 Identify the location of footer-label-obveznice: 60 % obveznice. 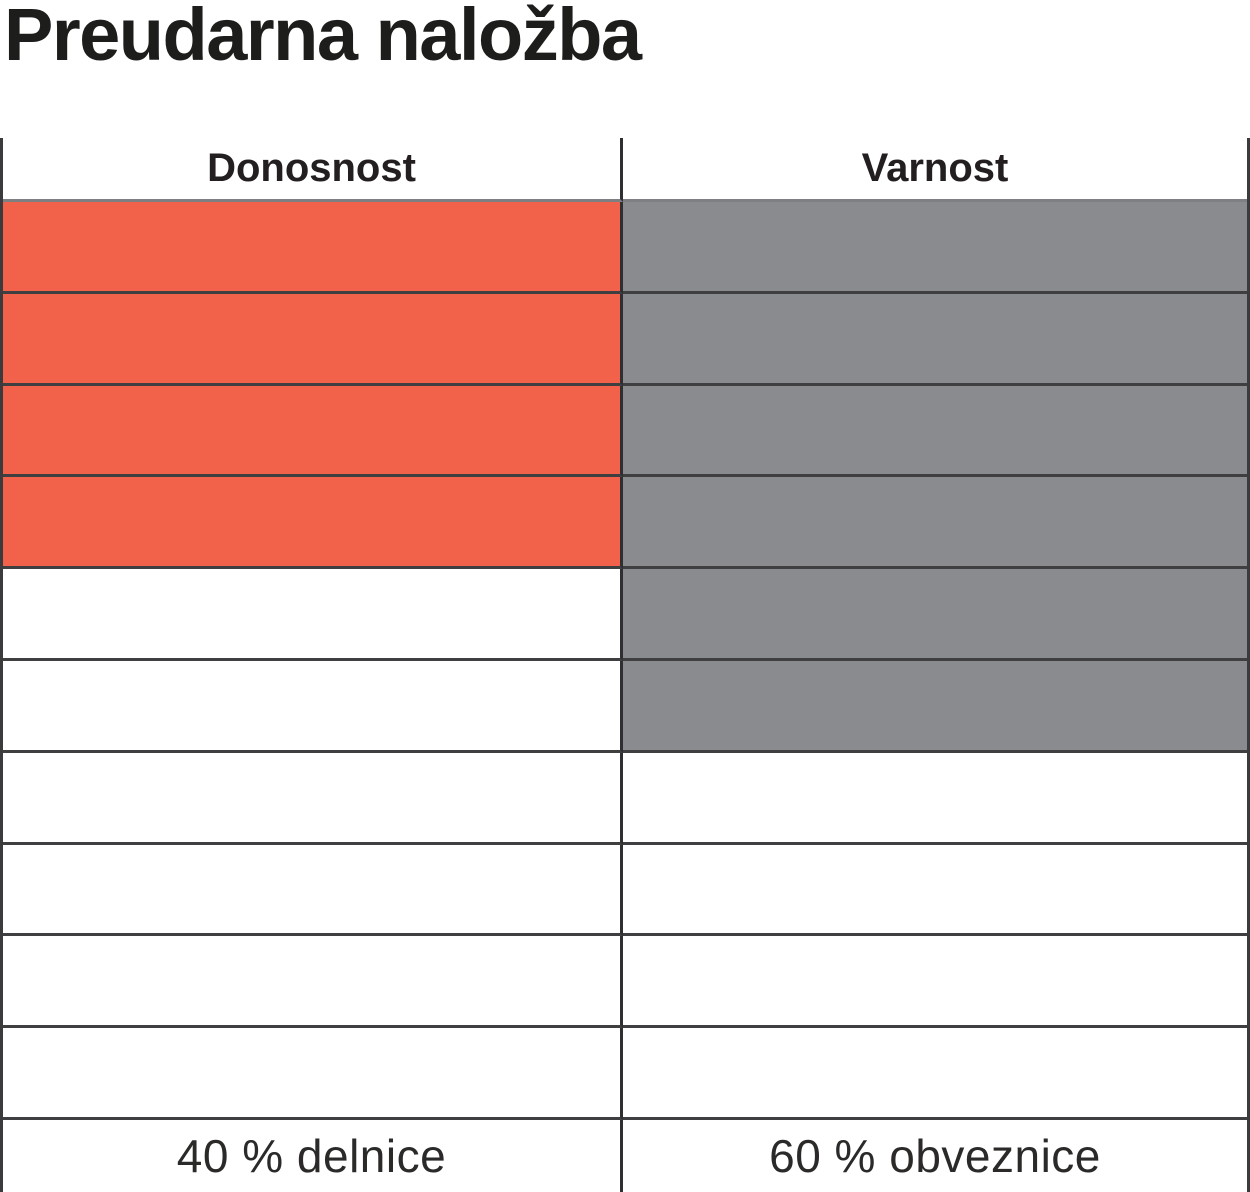
(935, 1155).